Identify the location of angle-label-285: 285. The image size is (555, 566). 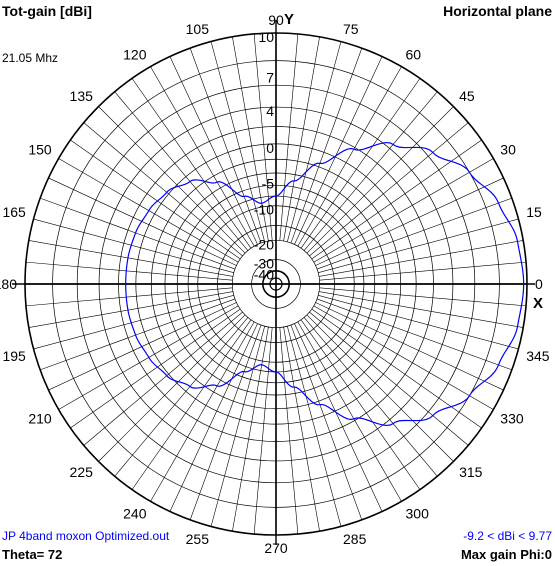
(355, 539).